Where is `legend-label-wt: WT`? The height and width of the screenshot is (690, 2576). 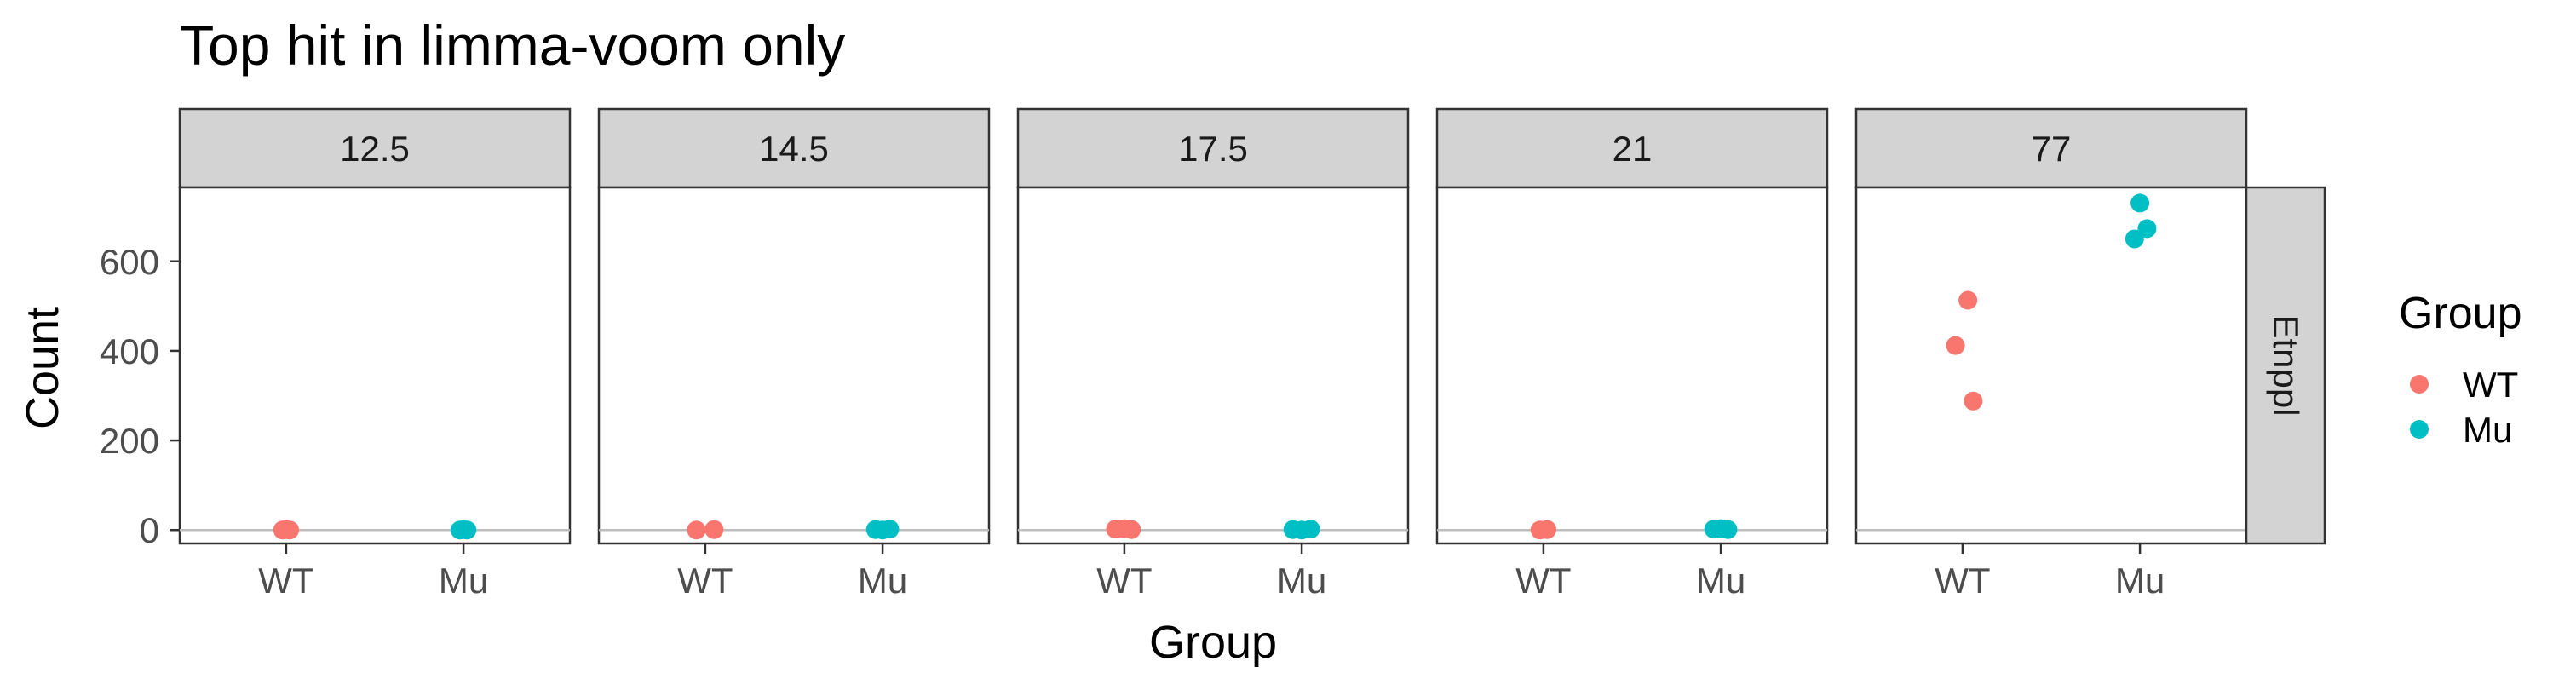 legend-label-wt: WT is located at coordinates (2491, 385).